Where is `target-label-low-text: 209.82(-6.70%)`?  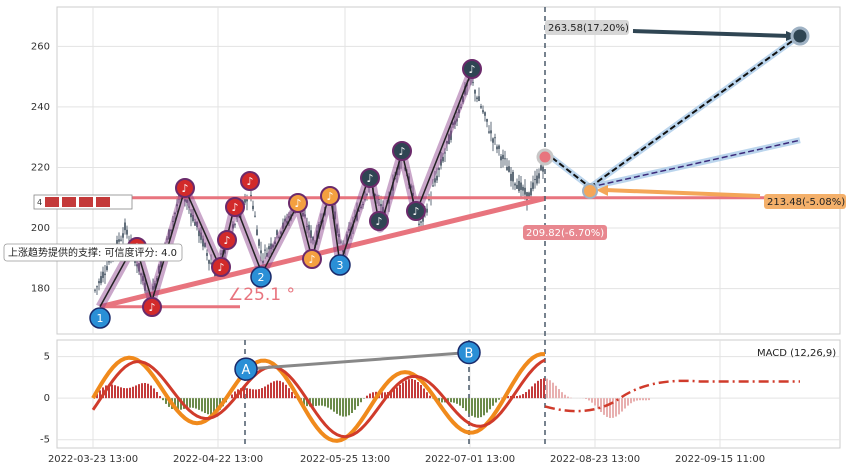 target-label-low-text: 209.82(-6.70%) is located at coordinates (565, 233).